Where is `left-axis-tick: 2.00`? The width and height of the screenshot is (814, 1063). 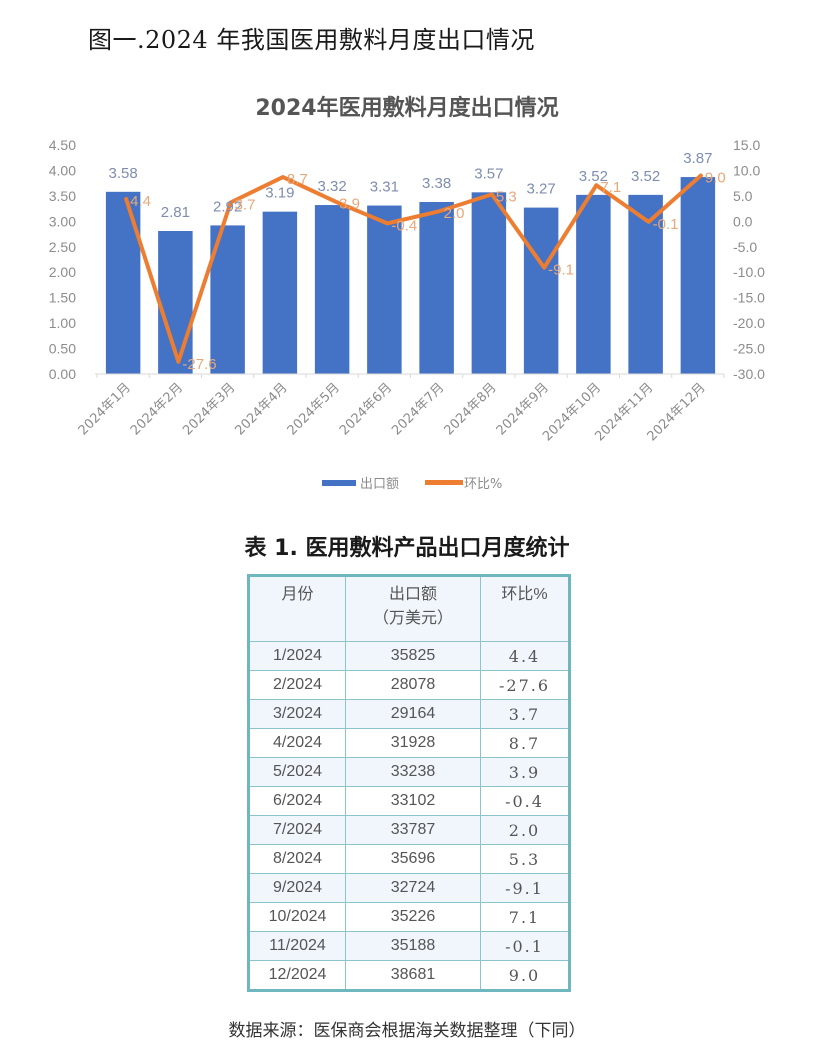 left-axis-tick: 2.00 is located at coordinates (62, 272).